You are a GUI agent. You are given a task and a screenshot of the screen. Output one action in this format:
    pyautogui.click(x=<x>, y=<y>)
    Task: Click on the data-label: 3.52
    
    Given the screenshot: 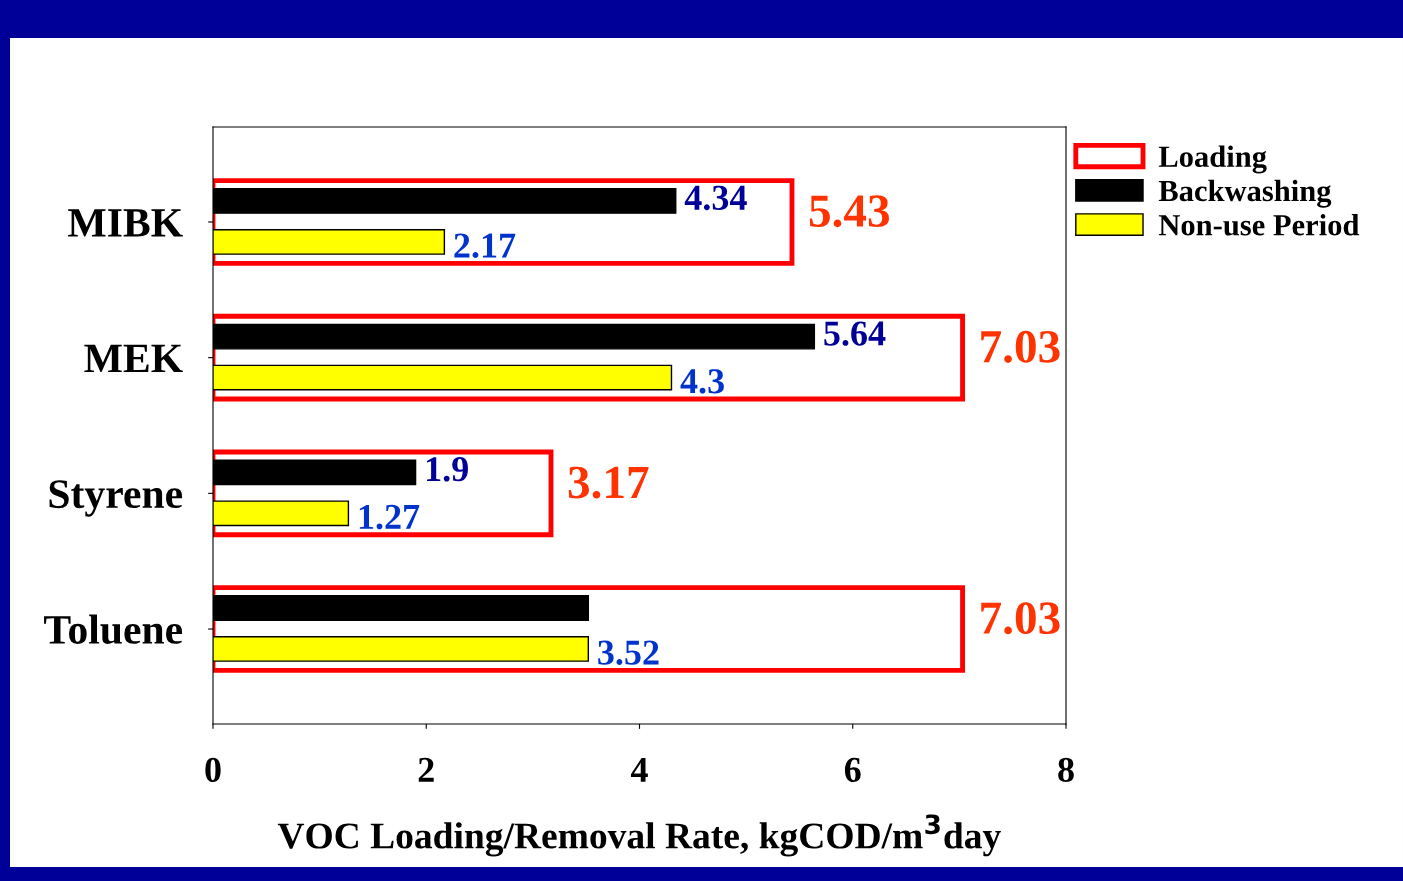 What is the action you would take?
    pyautogui.click(x=628, y=652)
    